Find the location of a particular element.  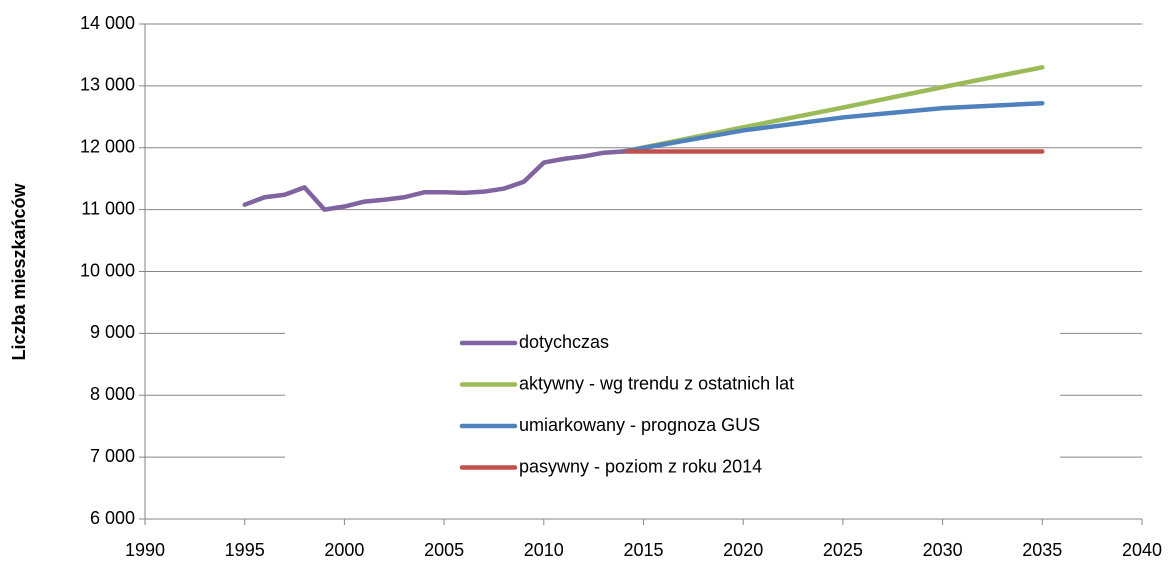

x-tick-label: 1995 is located at coordinates (245, 550).